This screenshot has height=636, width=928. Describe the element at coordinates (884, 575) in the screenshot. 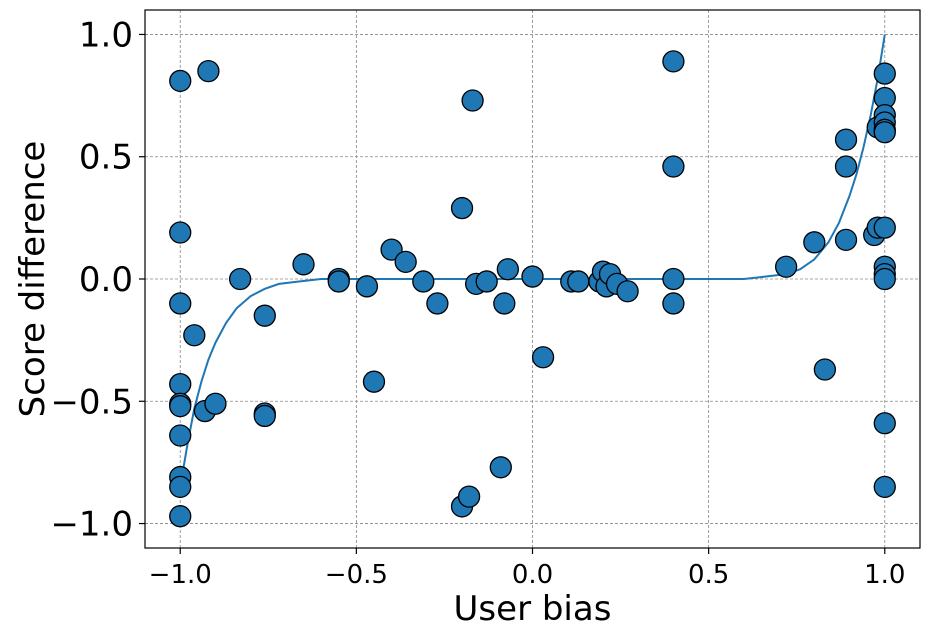

I see `x-tick-label: 1.0` at that location.